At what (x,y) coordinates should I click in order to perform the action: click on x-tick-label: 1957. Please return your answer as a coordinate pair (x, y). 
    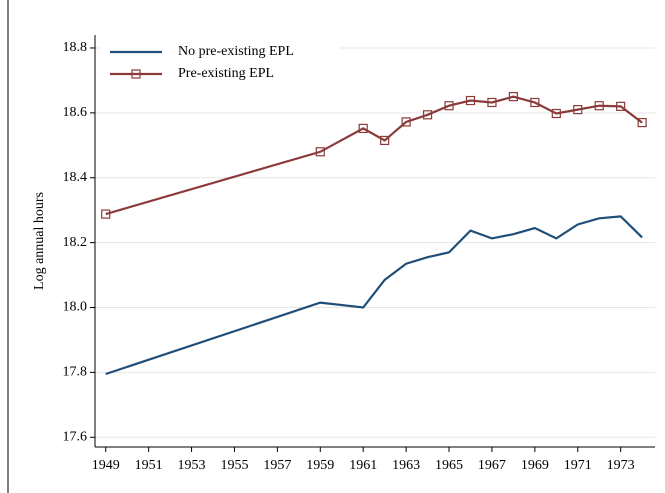
    Looking at the image, I should click on (277, 465).